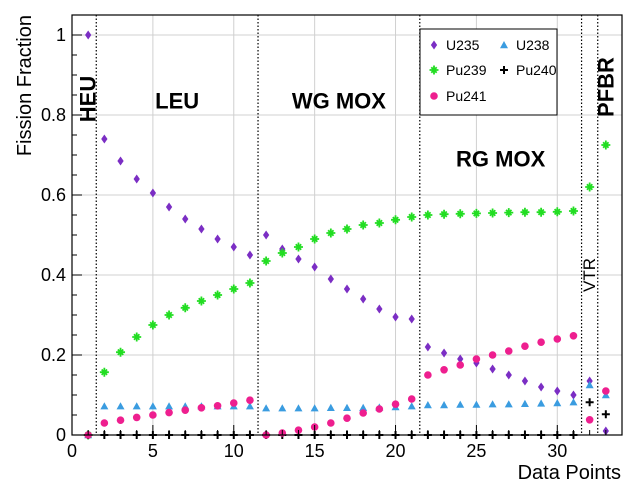  What do you see at coordinates (536, 70) in the screenshot?
I see `legend-label-pu240: Pu240` at bounding box center [536, 70].